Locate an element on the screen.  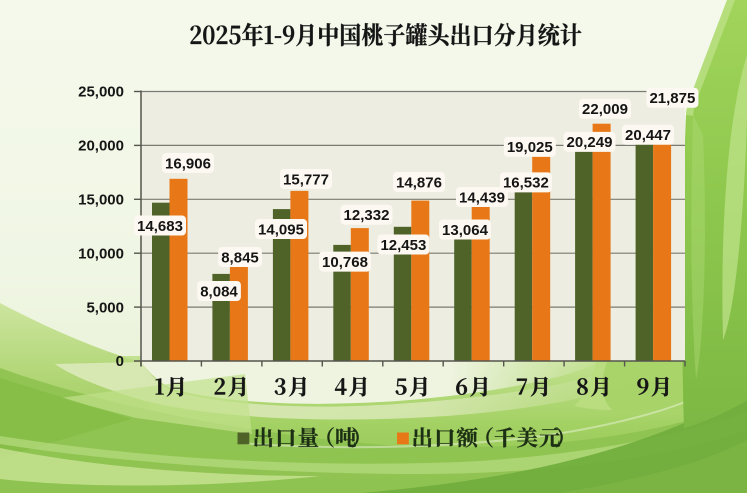
svg-text: 25,000 is located at coordinates (101, 92).